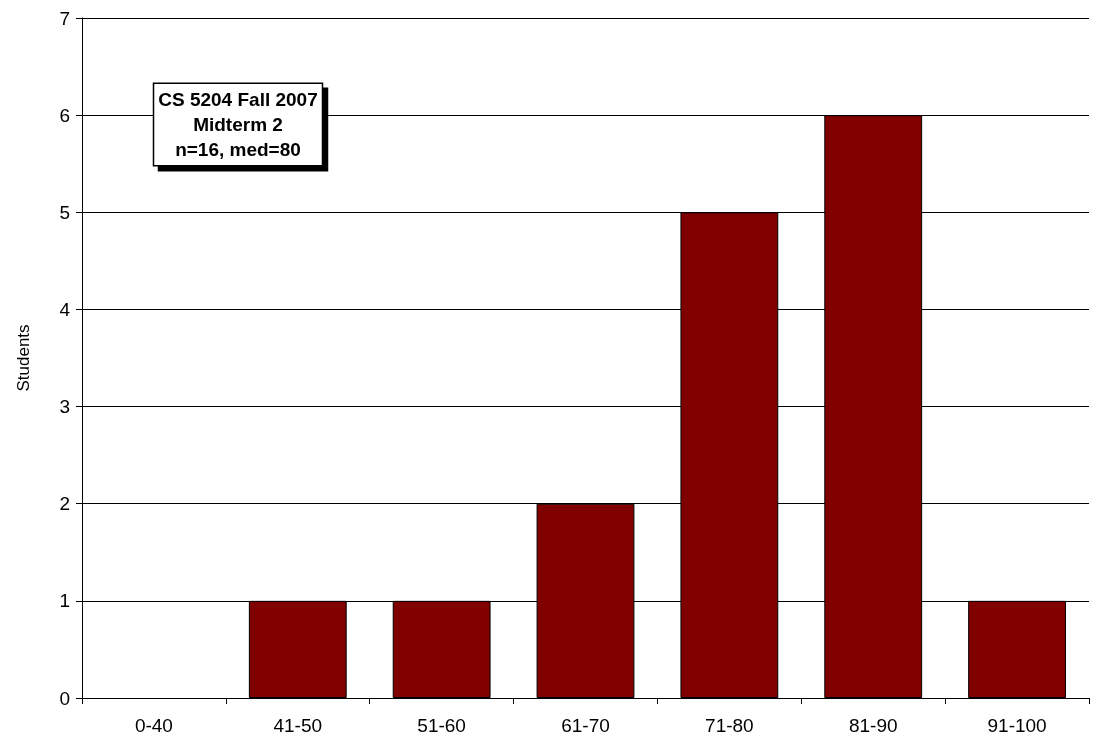 The image size is (1099, 748). Describe the element at coordinates (65, 309) in the screenshot. I see `y-tick-label: 4` at that location.